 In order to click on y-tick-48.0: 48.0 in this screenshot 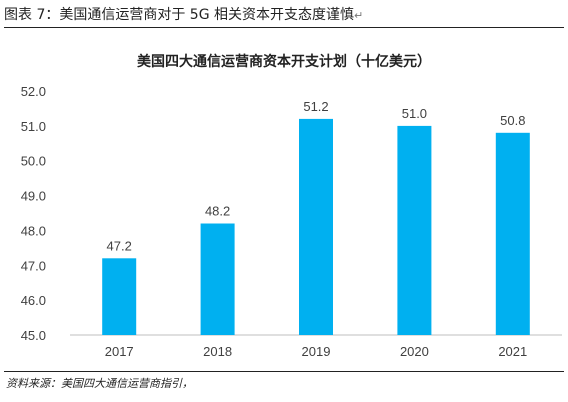, I will do `click(33, 230)`.